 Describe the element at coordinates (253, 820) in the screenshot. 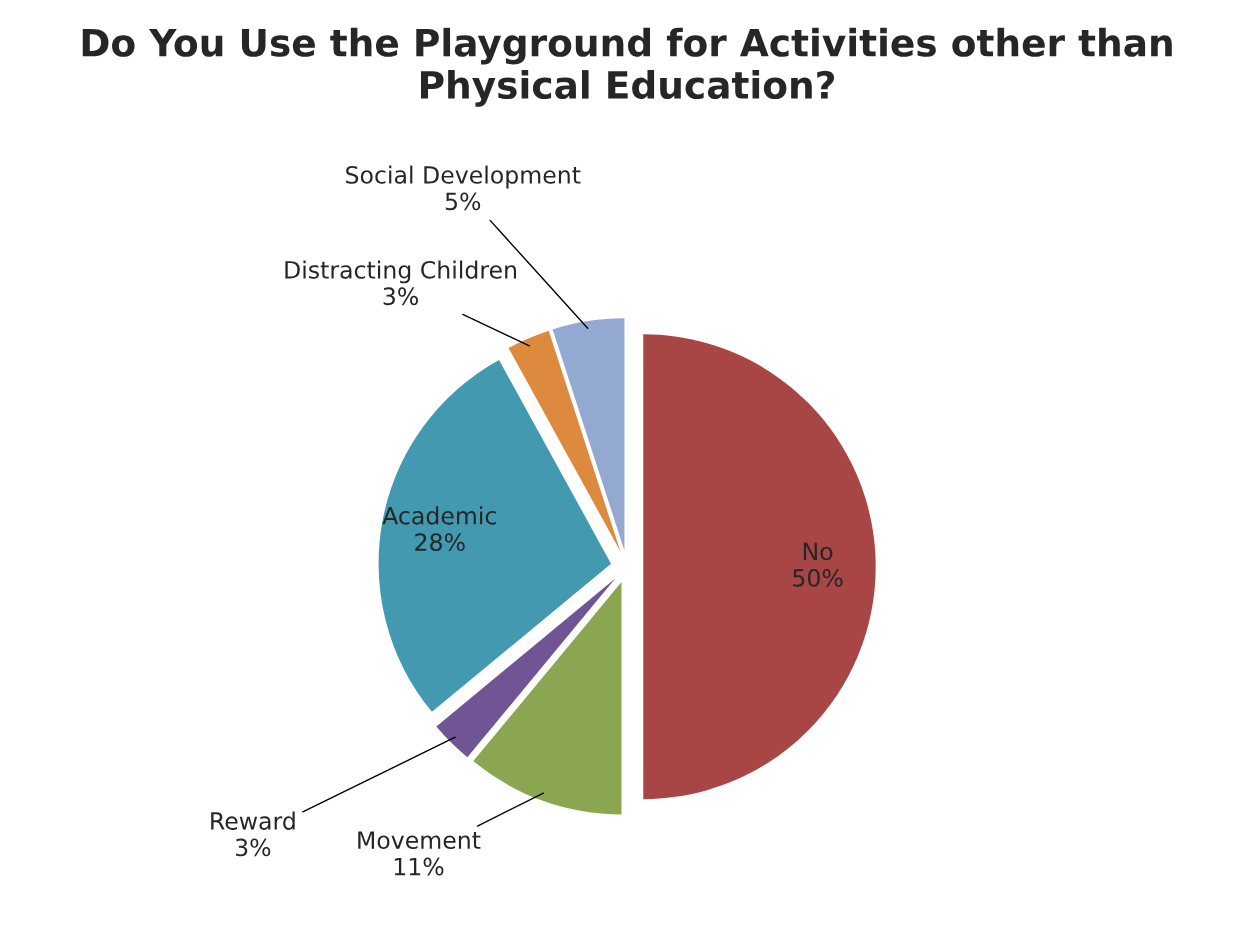

I see `slice-label: Reward` at that location.